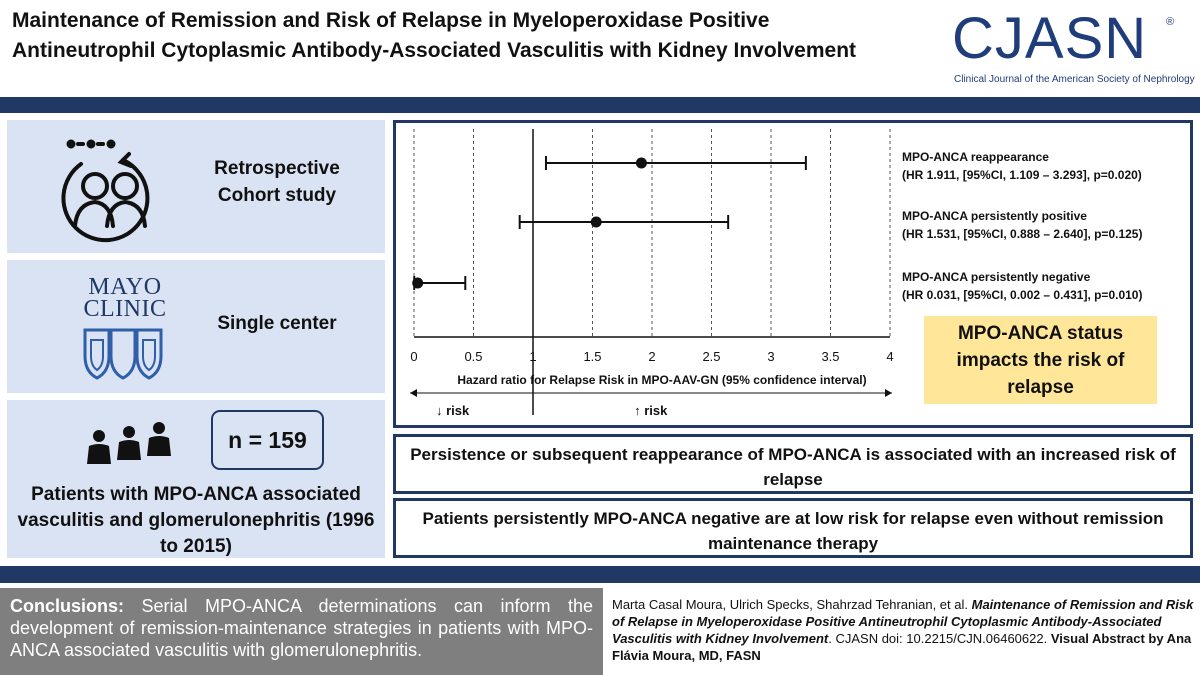  I want to click on x-tick-label-5: 2.5, so click(711, 356).